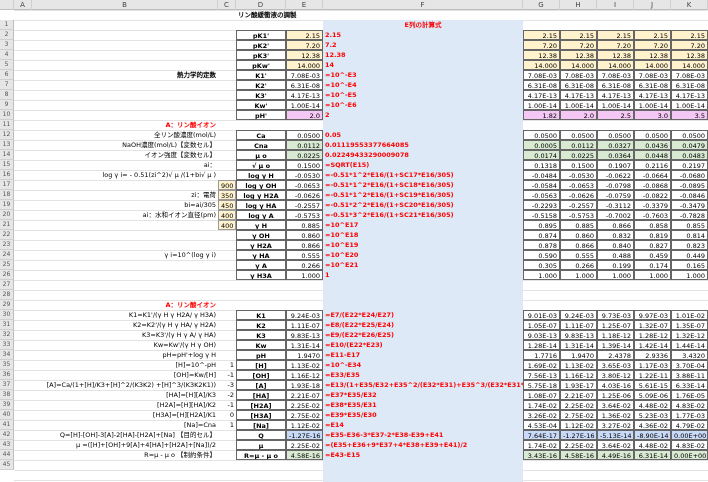 The width and height of the screenshot is (708, 482). I want to click on value-cell-e: 7.08E-03, so click(304, 75).